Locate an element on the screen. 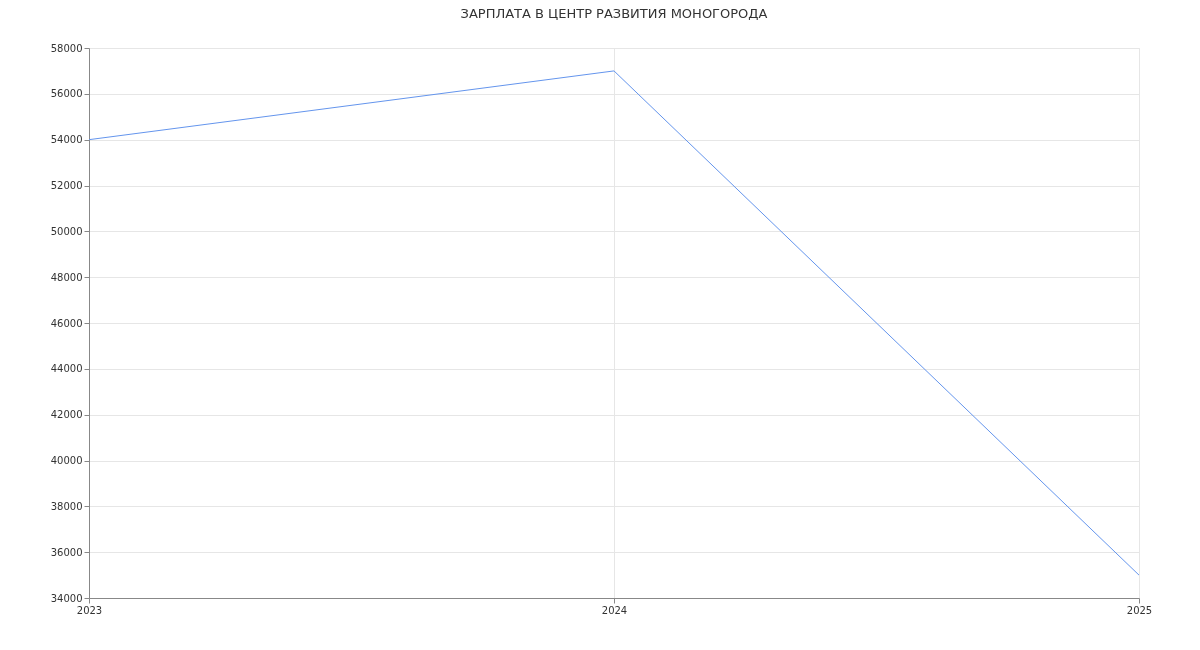 Image resolution: width=1200 pixels, height=650 pixels. y-tick-label: 38000 is located at coordinates (66, 506).